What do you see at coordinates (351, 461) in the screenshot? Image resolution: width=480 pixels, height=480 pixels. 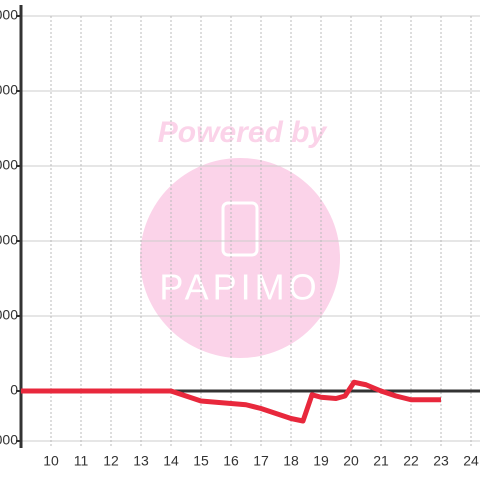 I see `x-tick-label: 20` at bounding box center [351, 461].